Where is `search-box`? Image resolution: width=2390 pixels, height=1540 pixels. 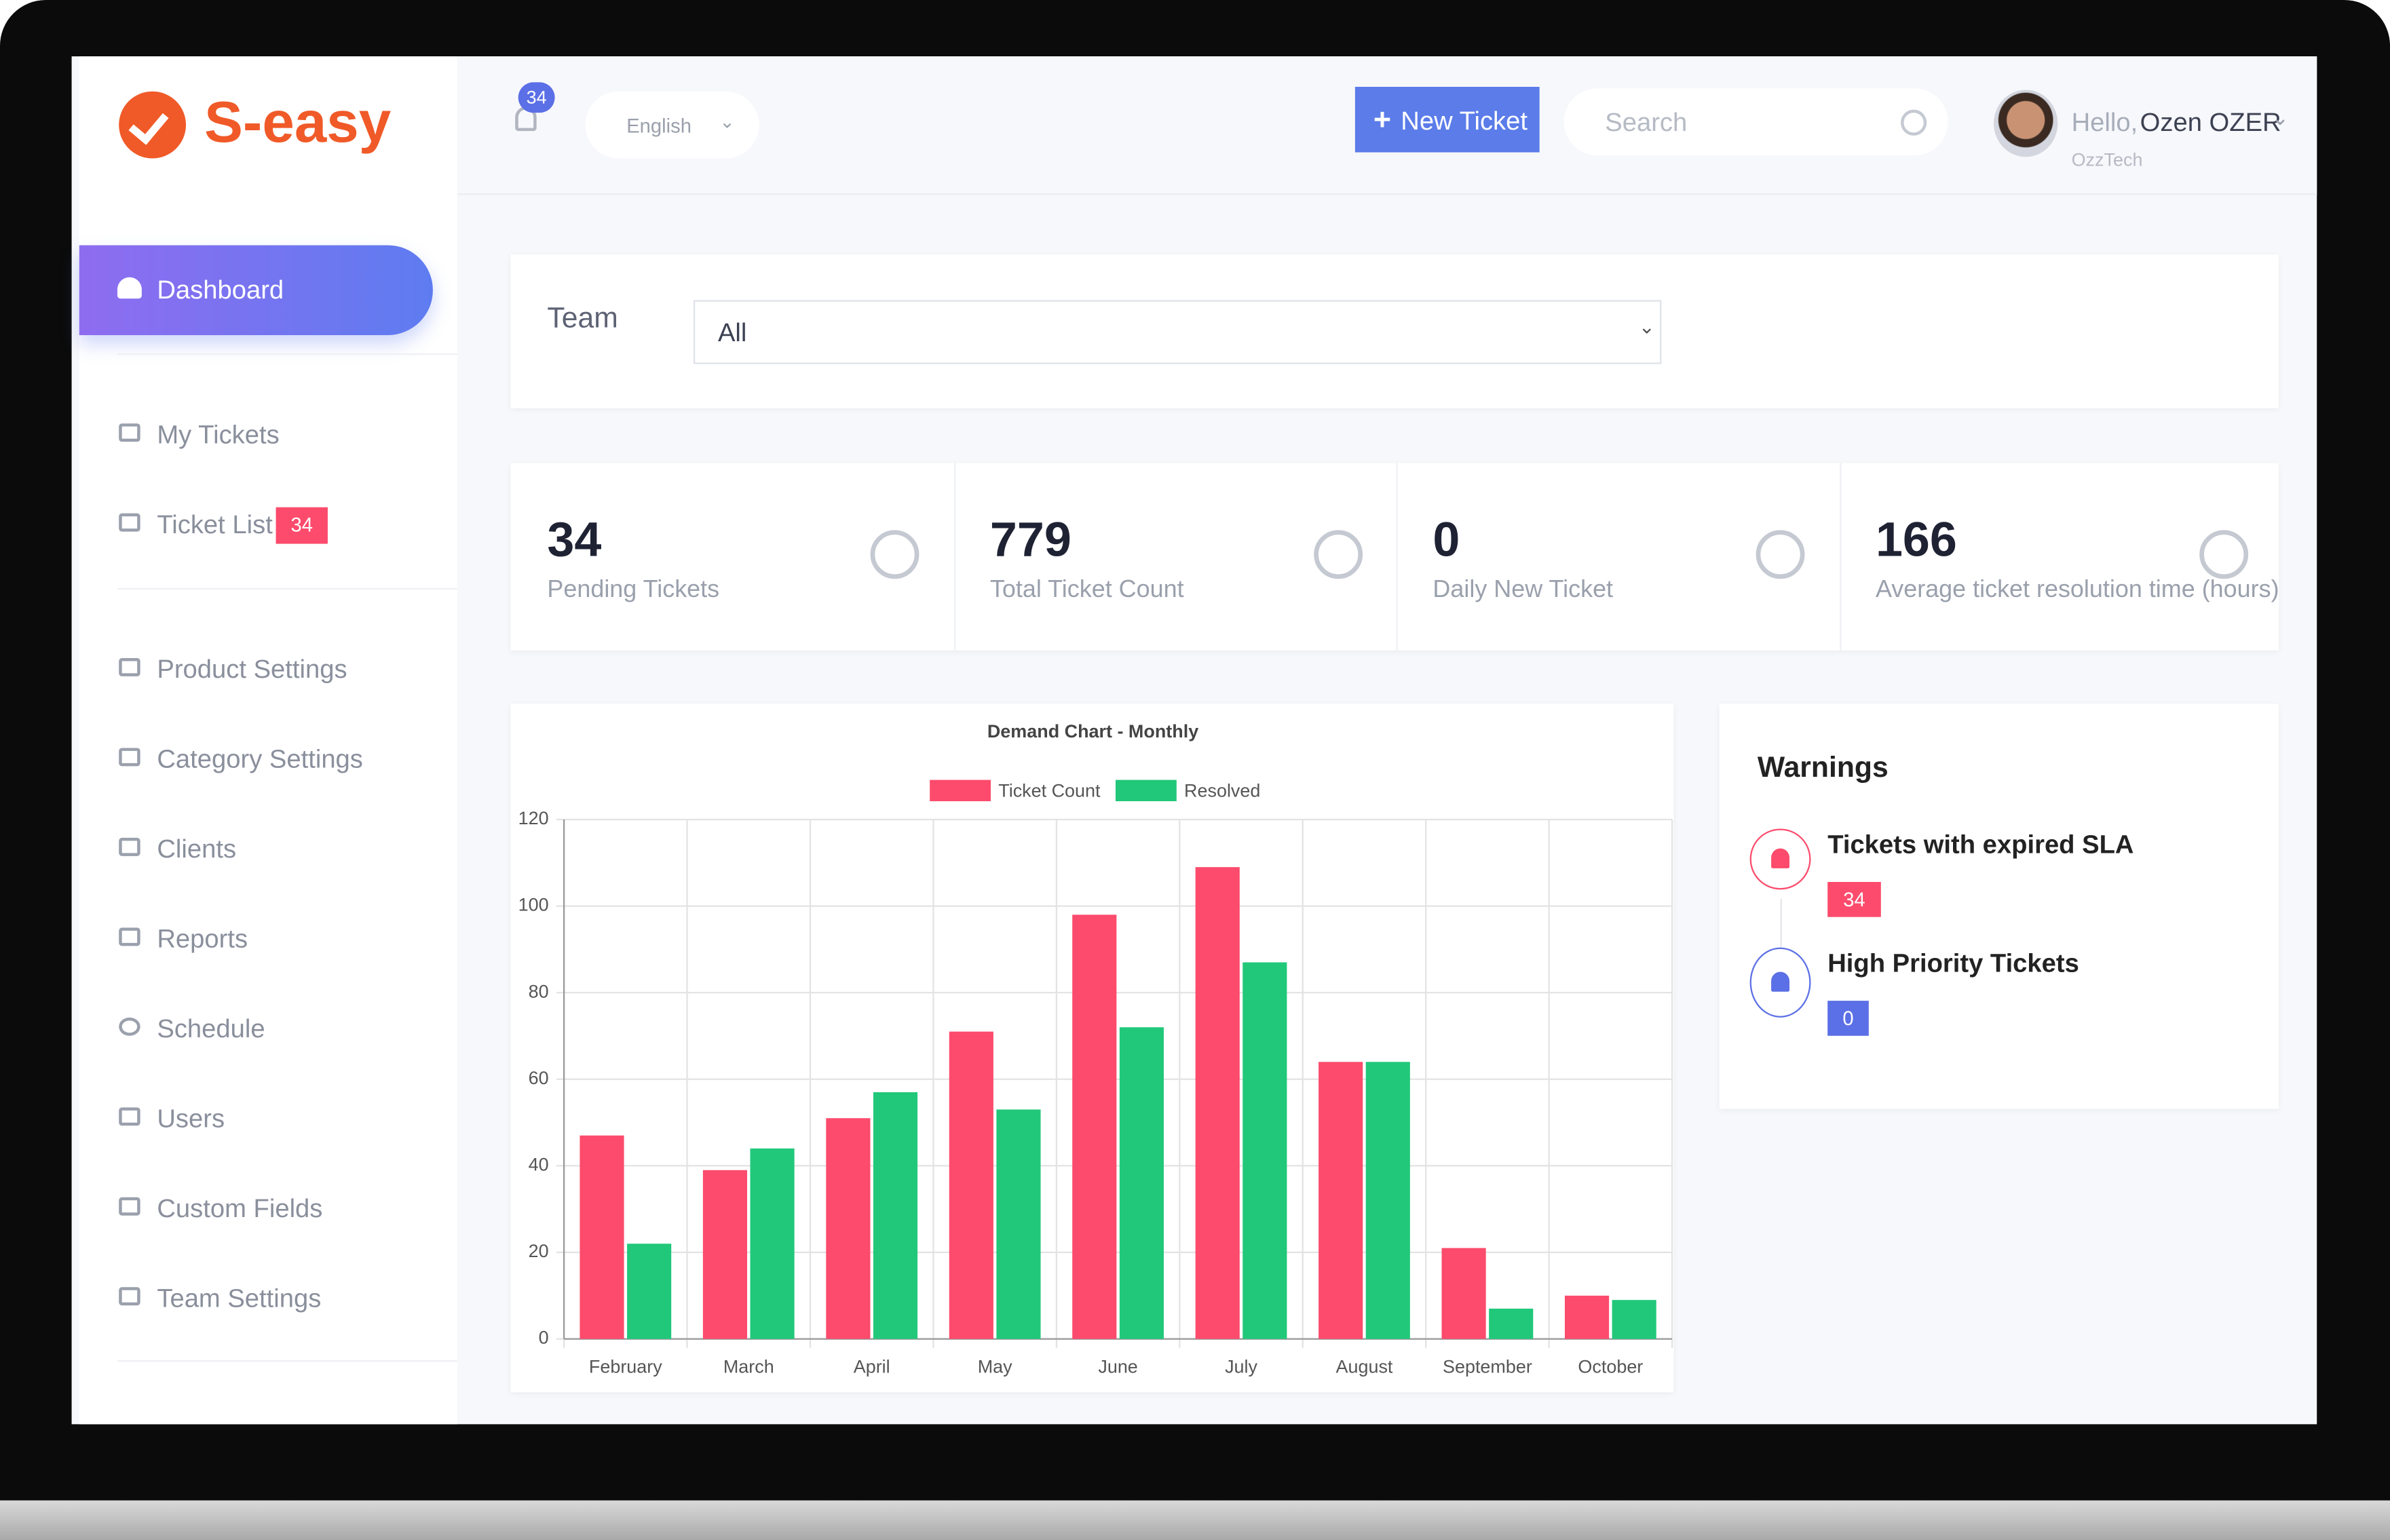 search-box is located at coordinates (1755, 122).